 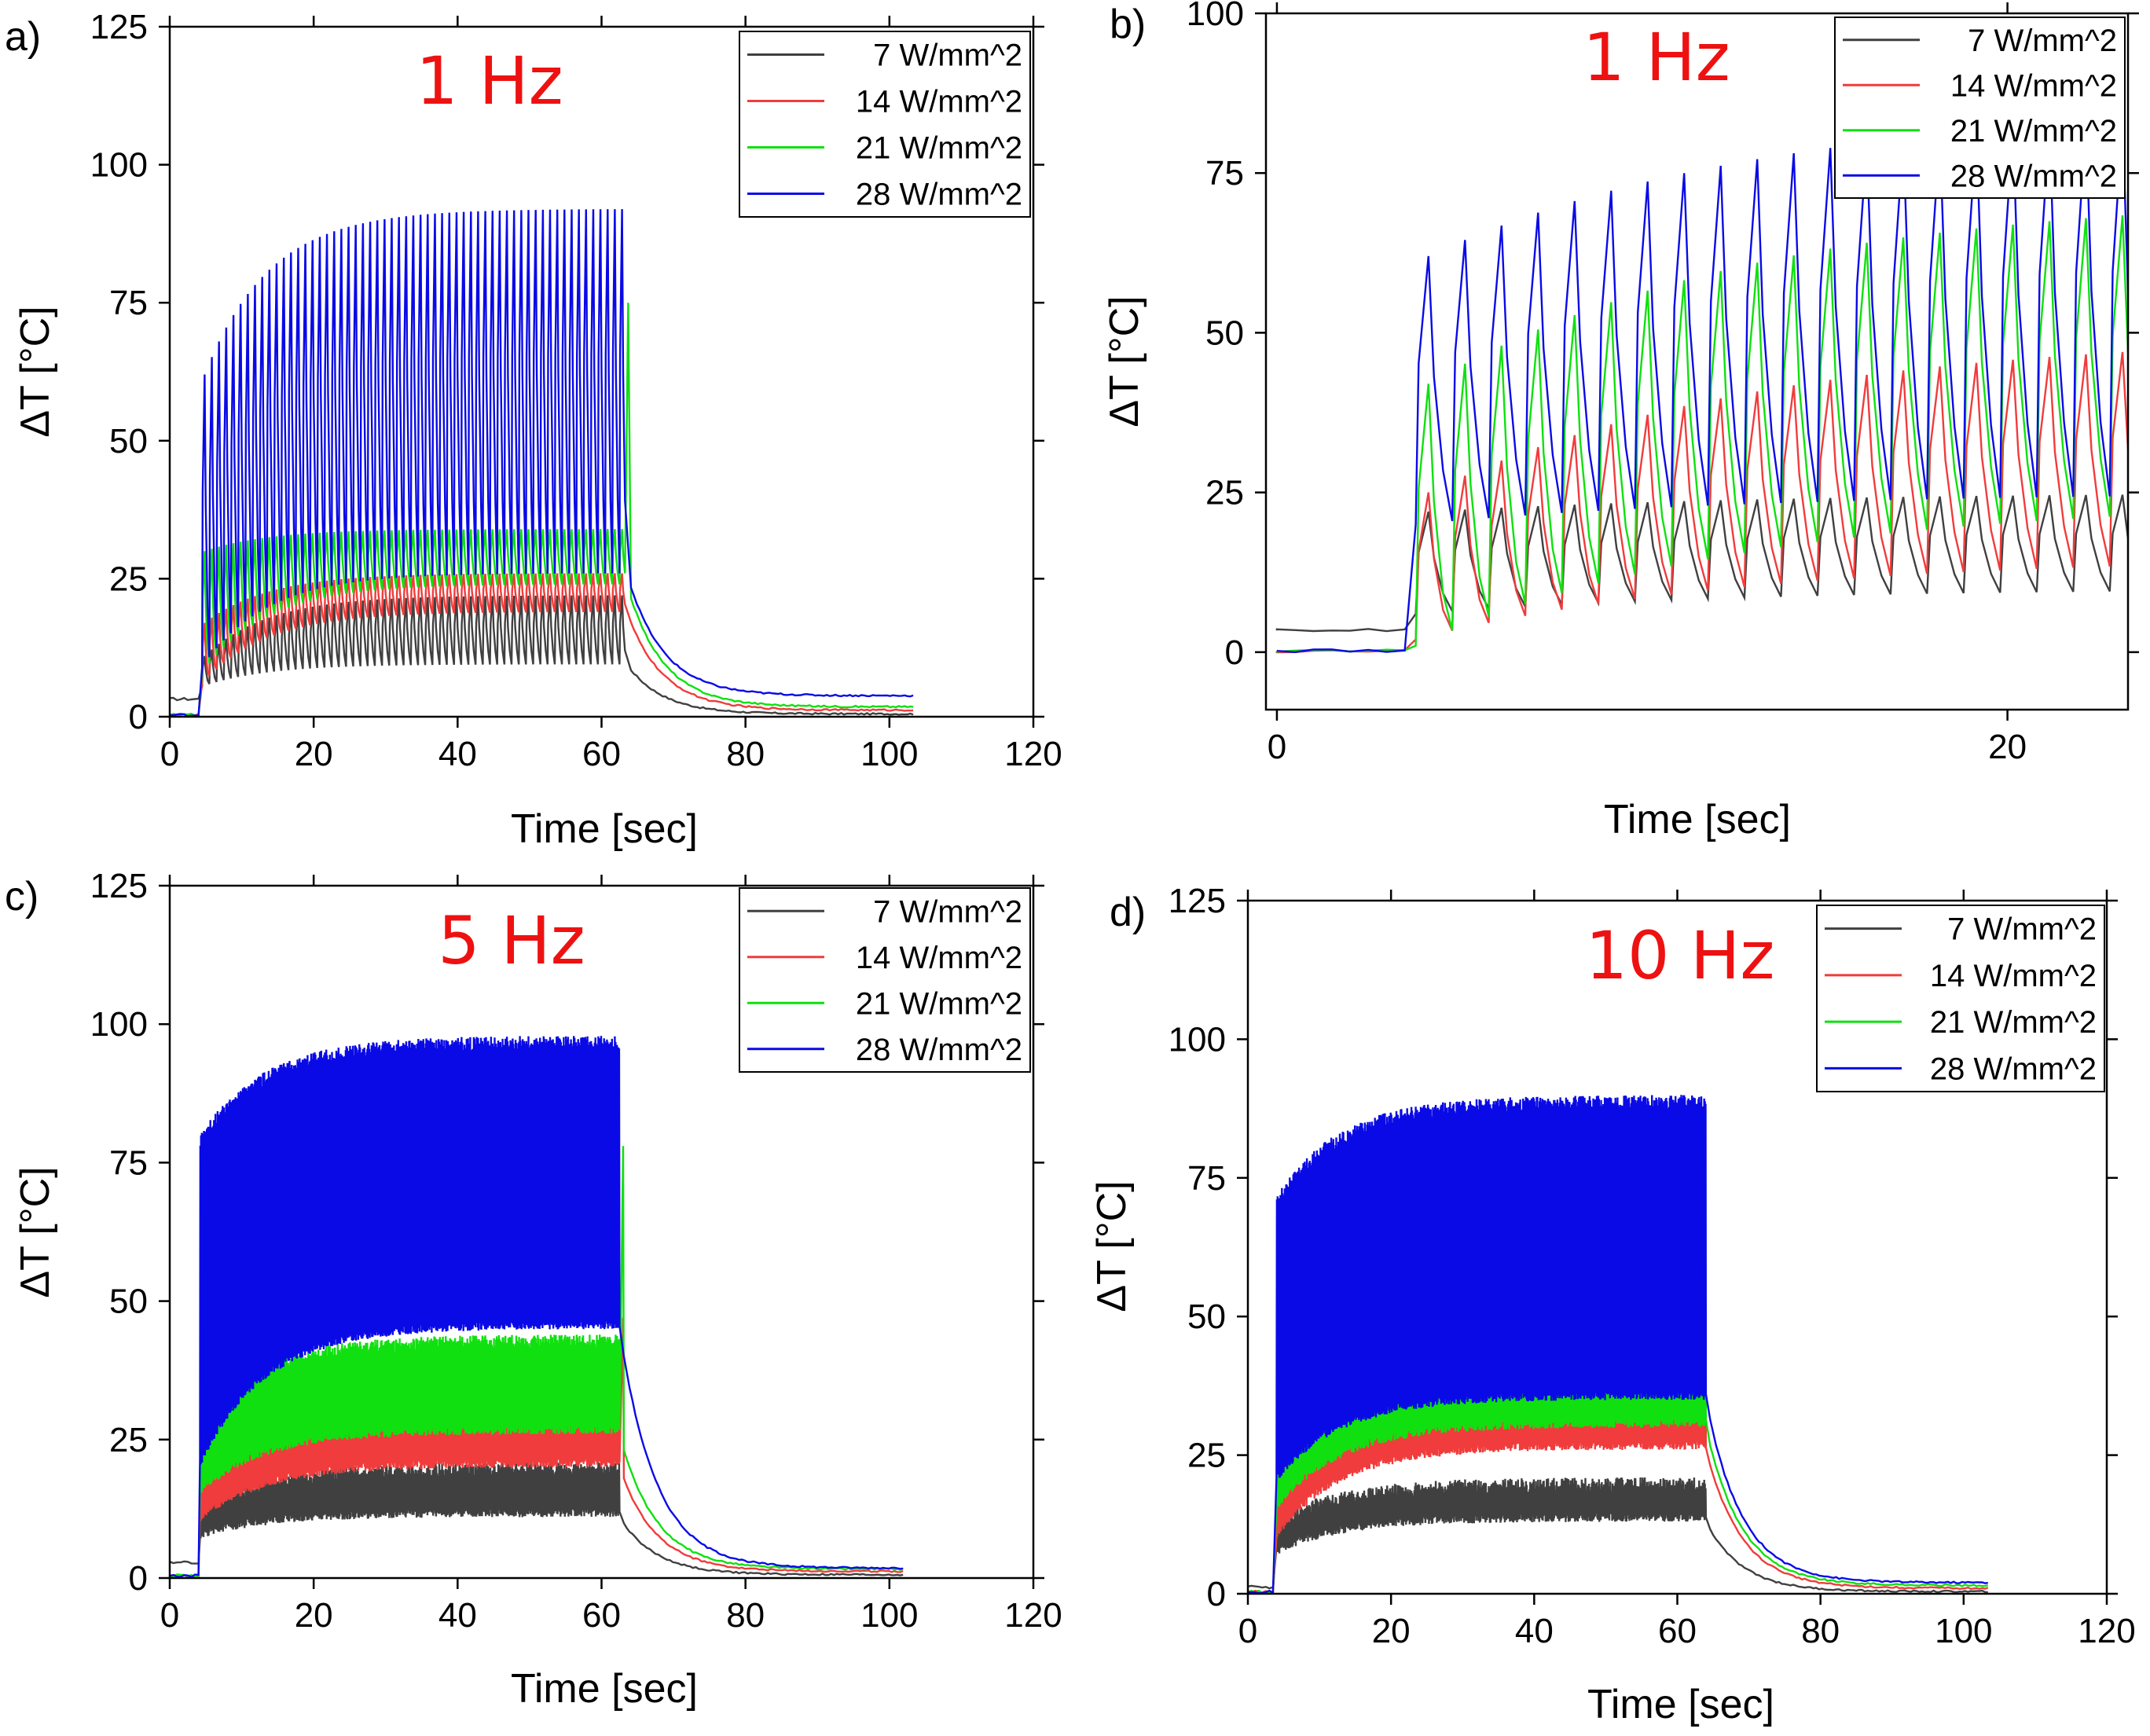 I want to click on frequency-annotation: 5 Hz, so click(x=512, y=940).